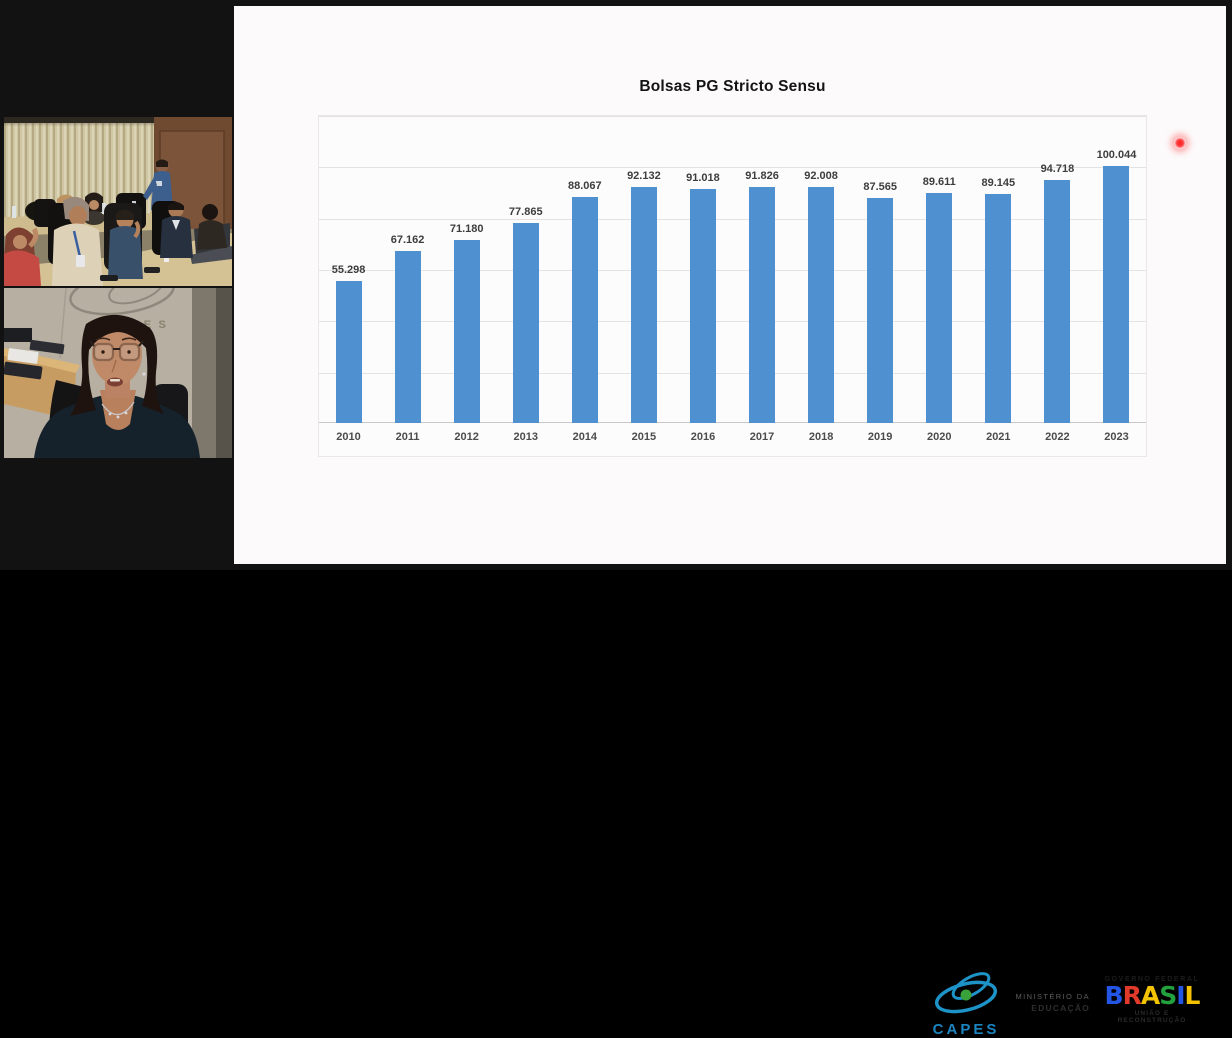 This screenshot has height=1038, width=1232. I want to click on year-label-2020: 2020, so click(939, 437).